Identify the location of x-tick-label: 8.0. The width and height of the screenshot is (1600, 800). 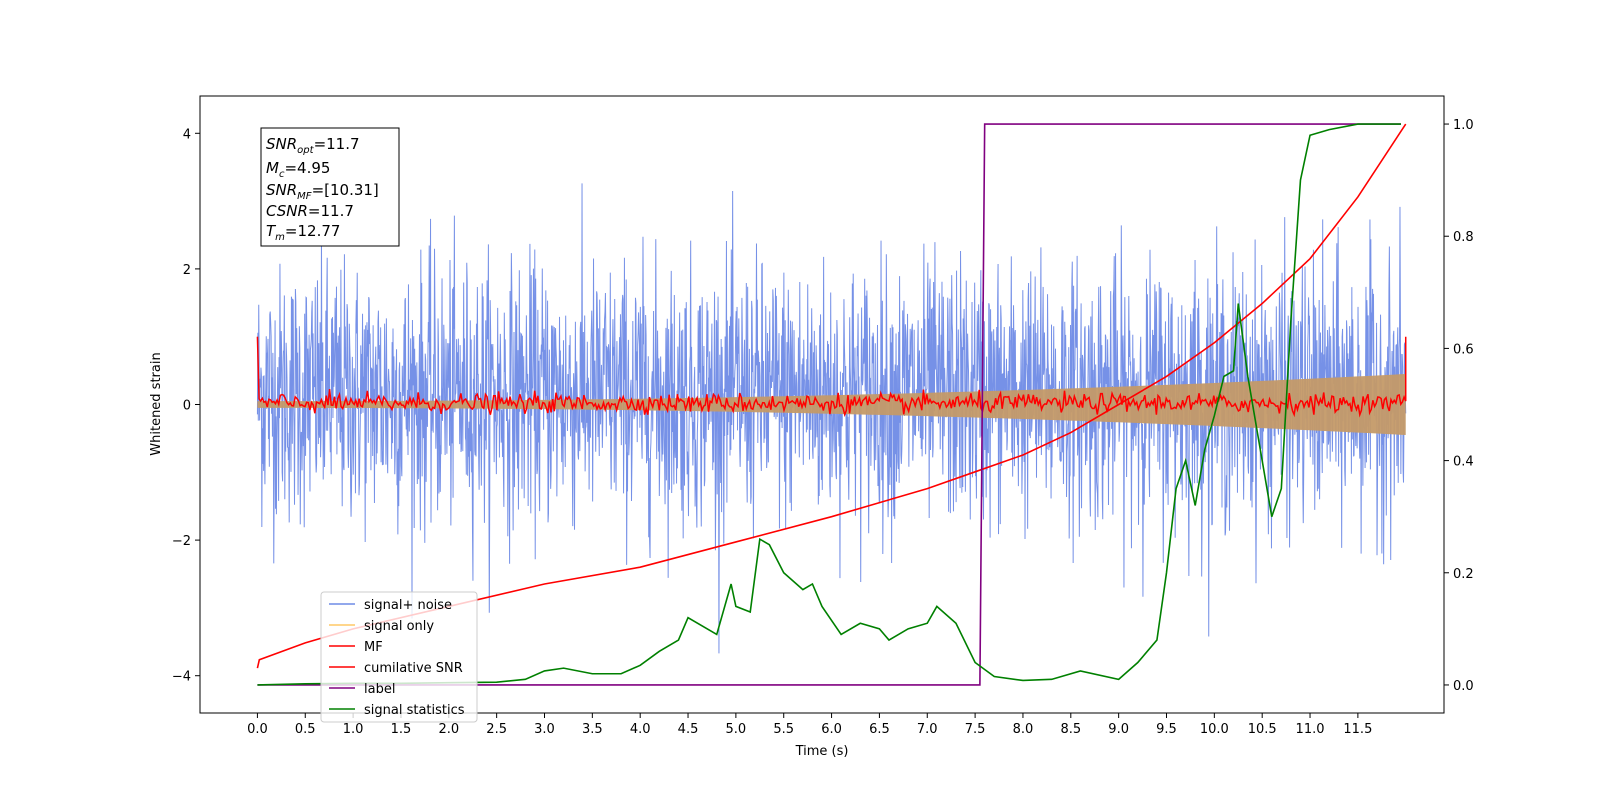
(1023, 729).